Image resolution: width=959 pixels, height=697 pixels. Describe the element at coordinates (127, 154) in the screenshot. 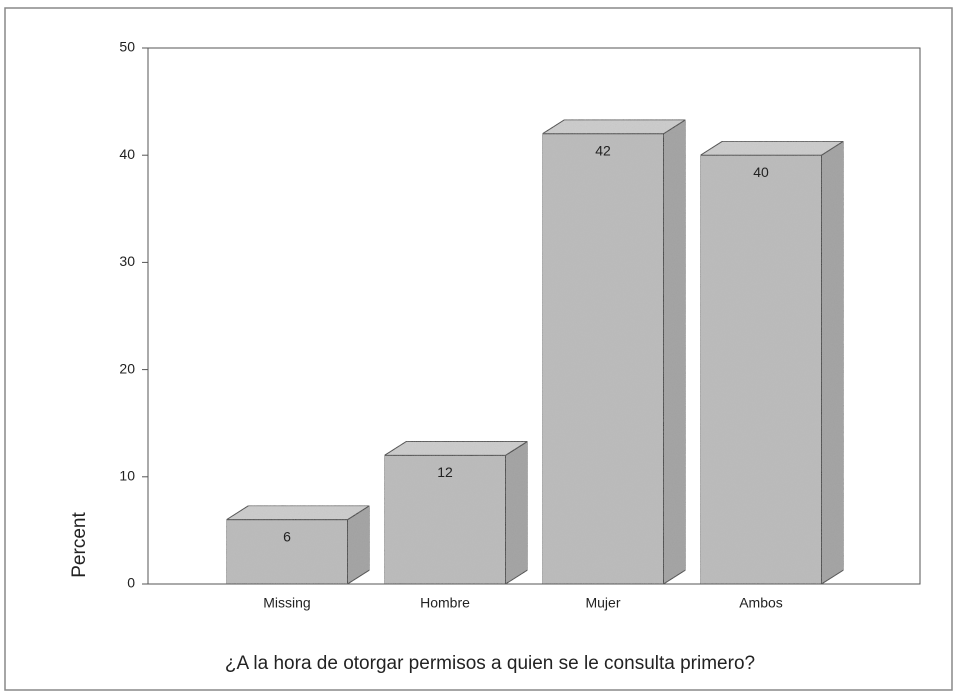

I see `y-tick-label: 40` at that location.